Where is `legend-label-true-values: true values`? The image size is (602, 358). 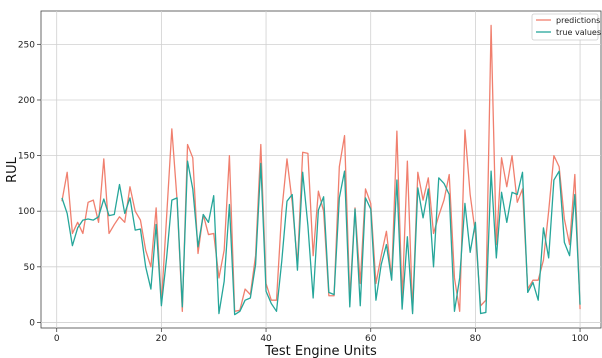
legend-label-true-values: true values is located at coordinates (578, 32).